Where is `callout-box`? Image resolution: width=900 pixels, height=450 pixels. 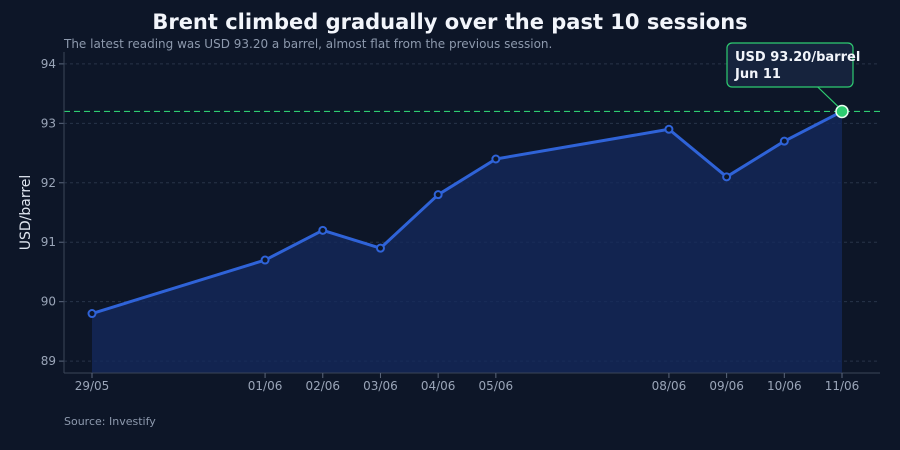 callout-box is located at coordinates (790, 65).